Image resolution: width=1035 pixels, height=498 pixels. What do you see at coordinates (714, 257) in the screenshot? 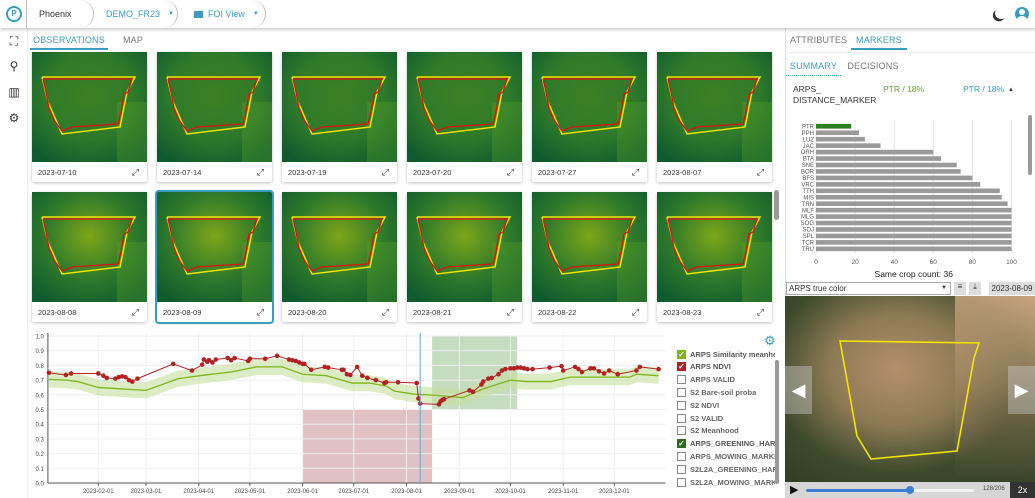
I see `thumbnail-card: 2023-08-23 ⤢` at bounding box center [714, 257].